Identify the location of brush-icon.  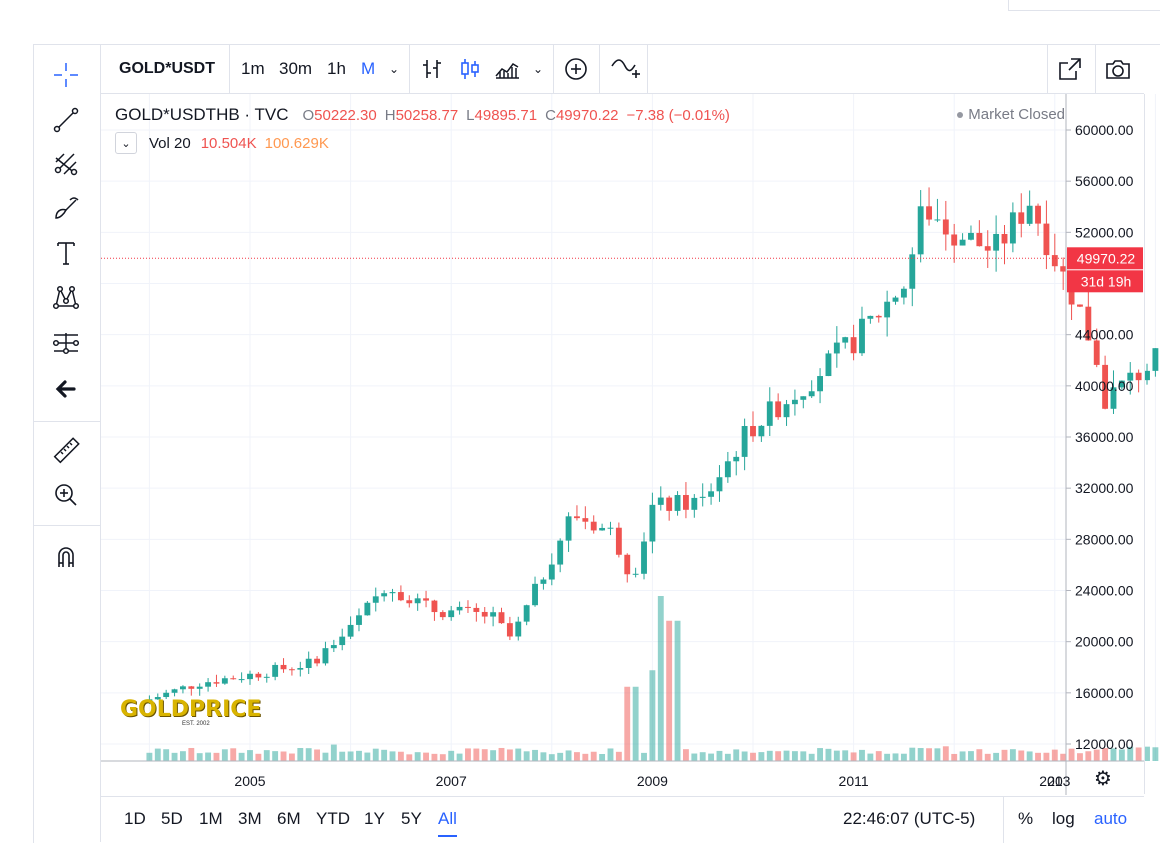
(66, 208).